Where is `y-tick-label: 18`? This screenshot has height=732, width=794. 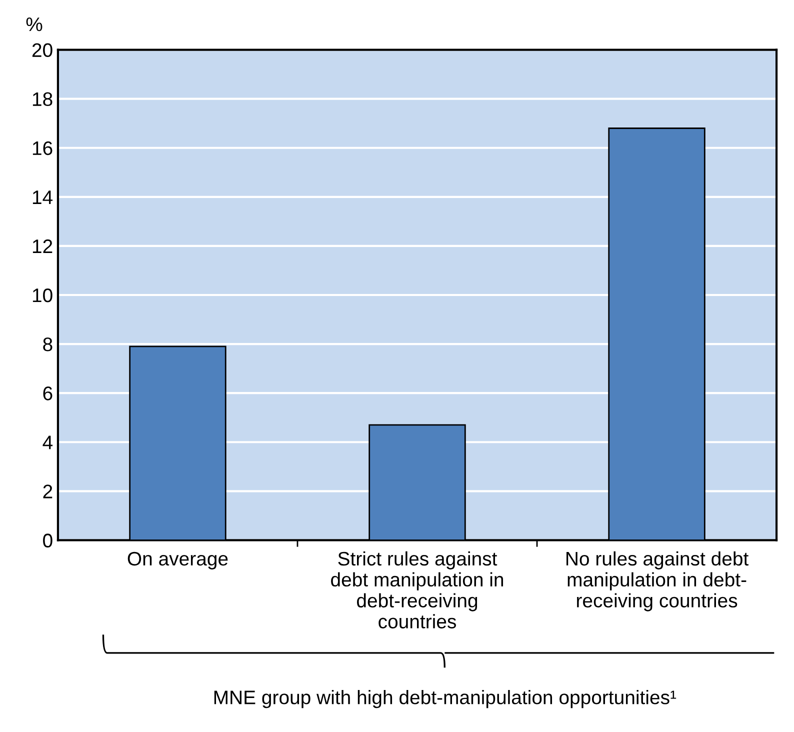 y-tick-label: 18 is located at coordinates (42, 99).